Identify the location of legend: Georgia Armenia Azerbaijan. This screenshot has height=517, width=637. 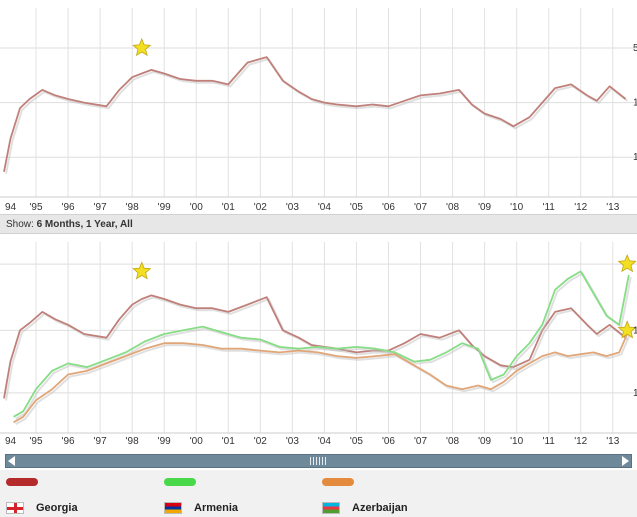
(318, 493).